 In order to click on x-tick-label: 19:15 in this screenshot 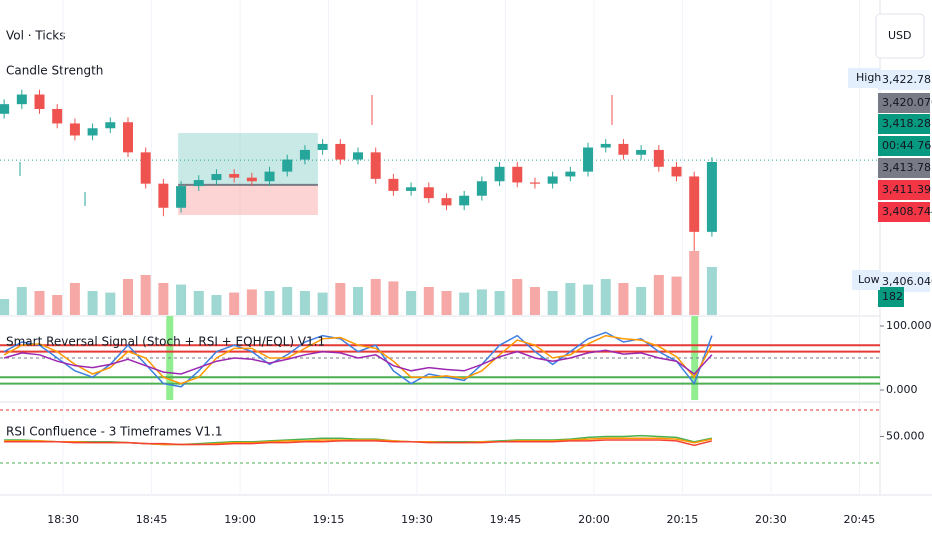, I will do `click(329, 519)`.